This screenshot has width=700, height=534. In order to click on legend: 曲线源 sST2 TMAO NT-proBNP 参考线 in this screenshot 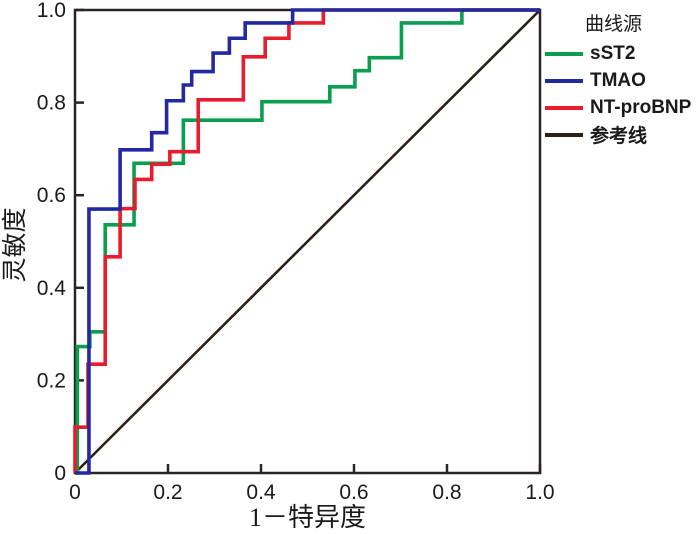, I will do `click(622, 79)`.